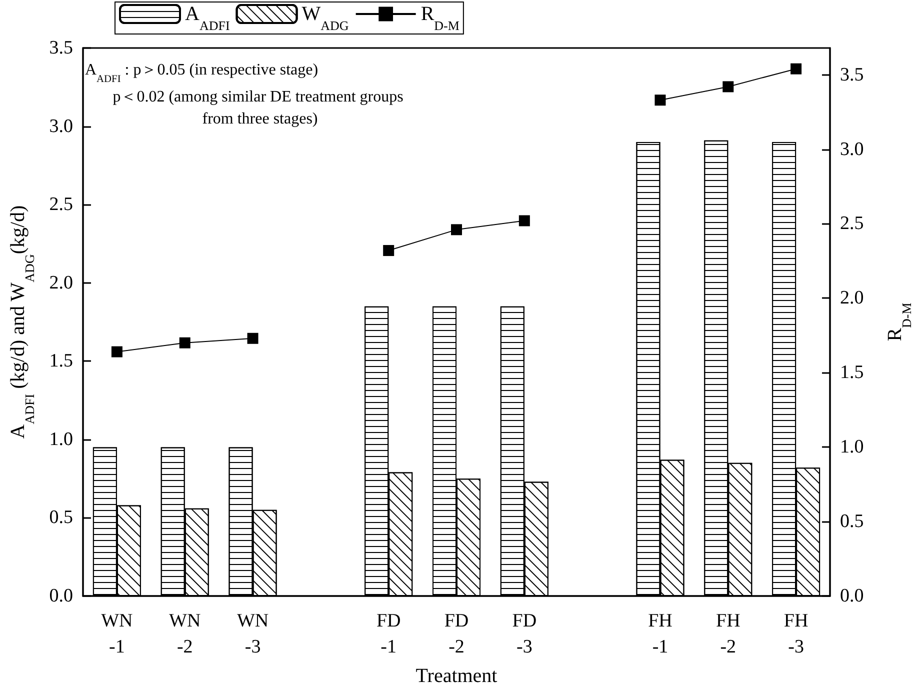 The height and width of the screenshot is (691, 921). Describe the element at coordinates (388, 634) in the screenshot. I see `x-tick-label: FD -1` at that location.